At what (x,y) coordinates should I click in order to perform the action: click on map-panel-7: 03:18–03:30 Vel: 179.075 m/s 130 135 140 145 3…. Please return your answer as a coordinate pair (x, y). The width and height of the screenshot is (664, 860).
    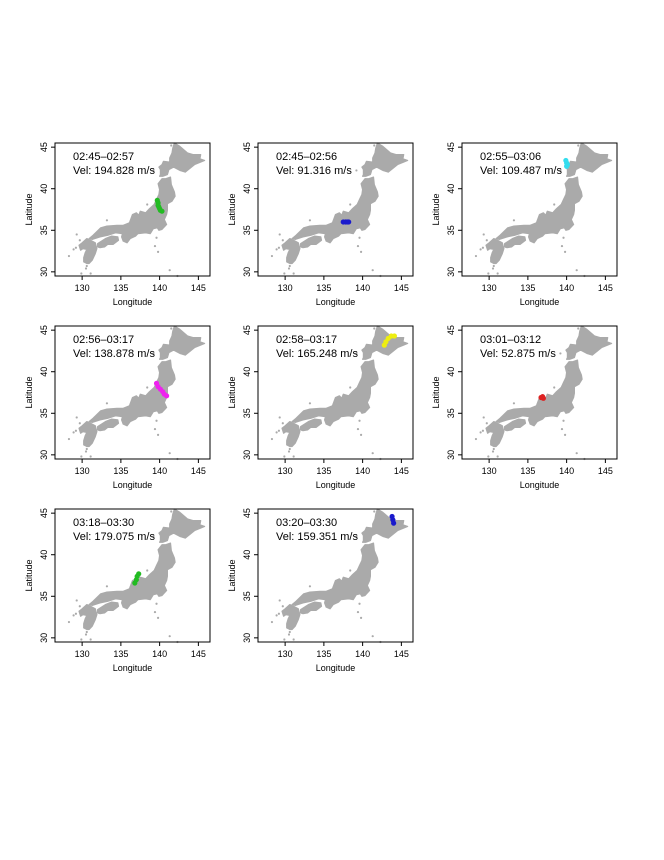
    Looking at the image, I should click on (117, 590).